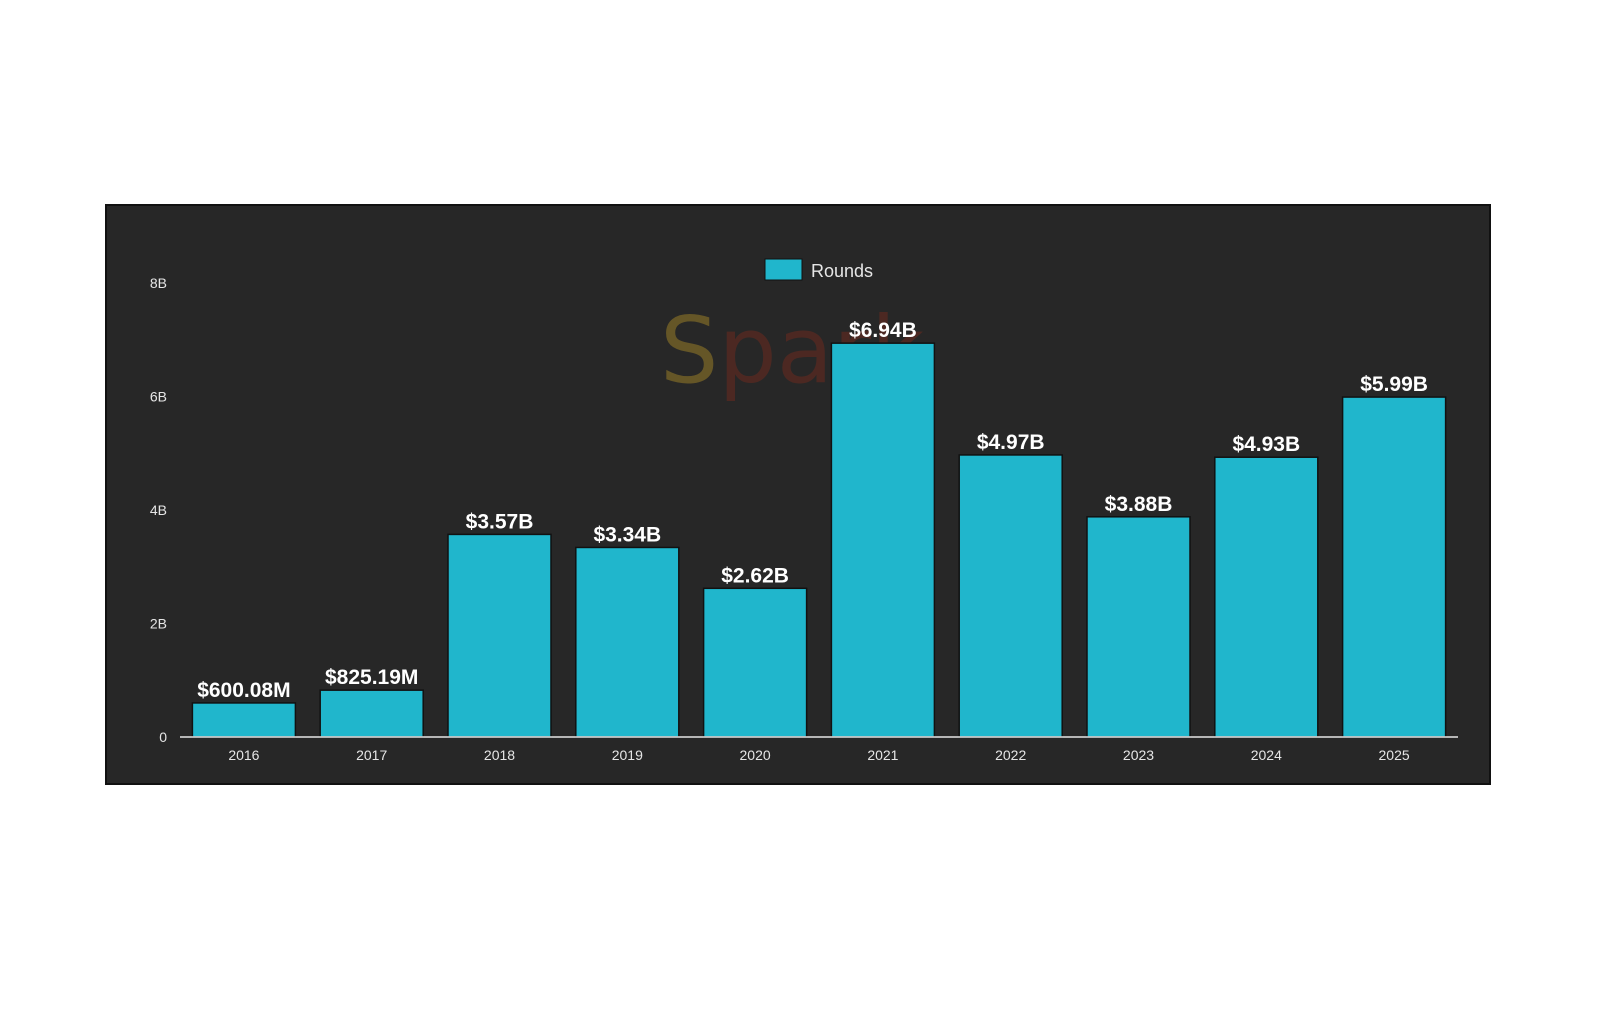 This screenshot has height=1032, width=1600. Describe the element at coordinates (1010, 755) in the screenshot. I see `x-tick-label-2022: 2022` at that location.